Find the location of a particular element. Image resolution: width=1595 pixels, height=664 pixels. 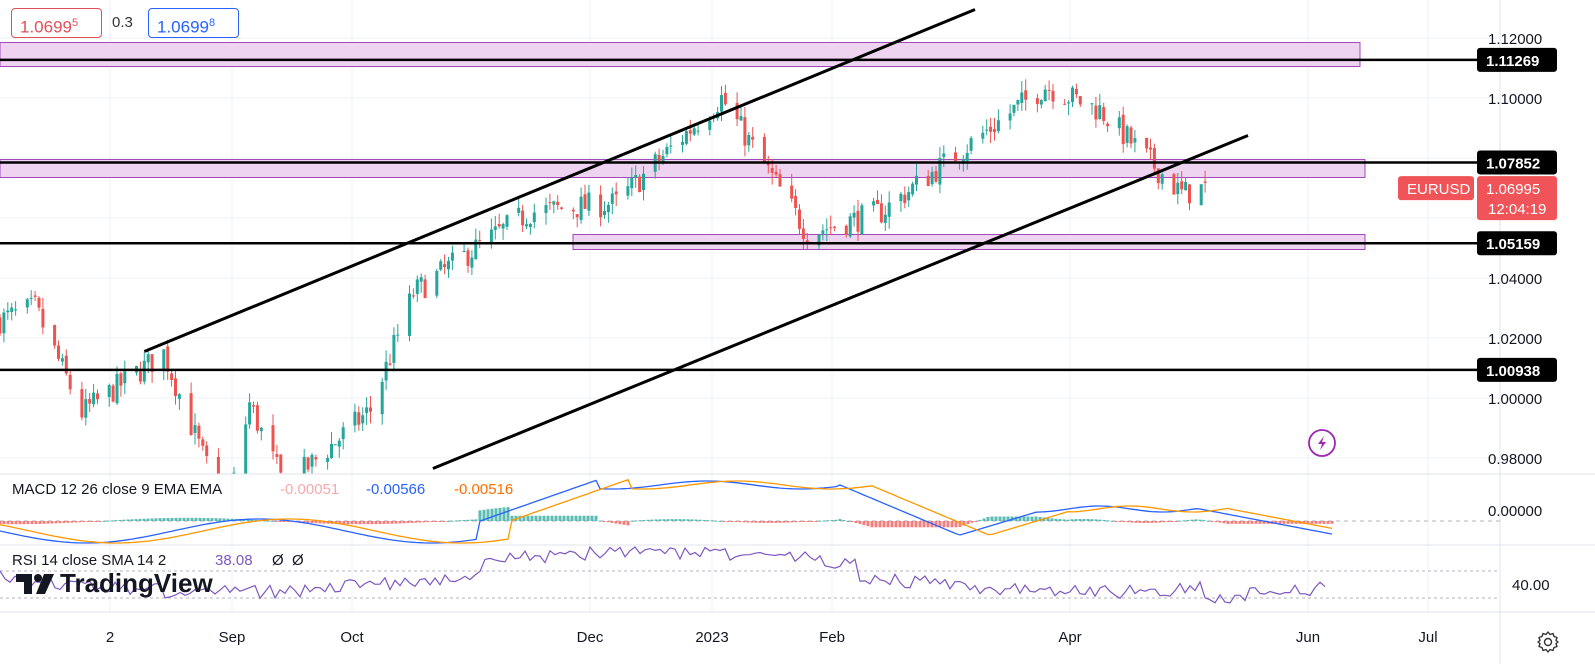

level-price-label: 1.11269 is located at coordinates (1512, 61).